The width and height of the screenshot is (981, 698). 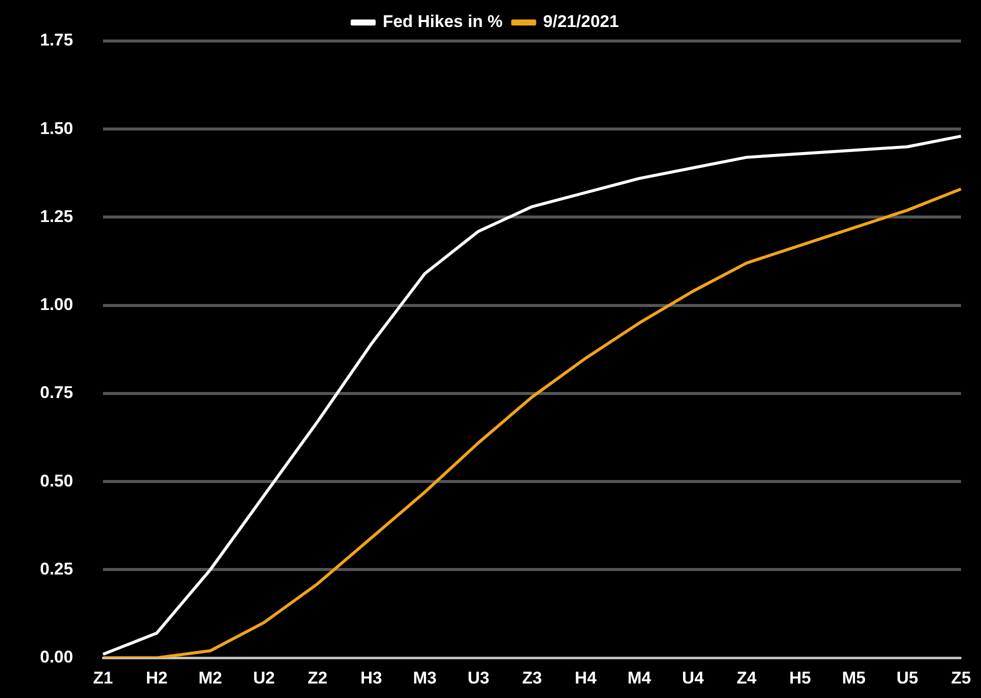 I want to click on x-tick-label: M4, so click(x=639, y=678).